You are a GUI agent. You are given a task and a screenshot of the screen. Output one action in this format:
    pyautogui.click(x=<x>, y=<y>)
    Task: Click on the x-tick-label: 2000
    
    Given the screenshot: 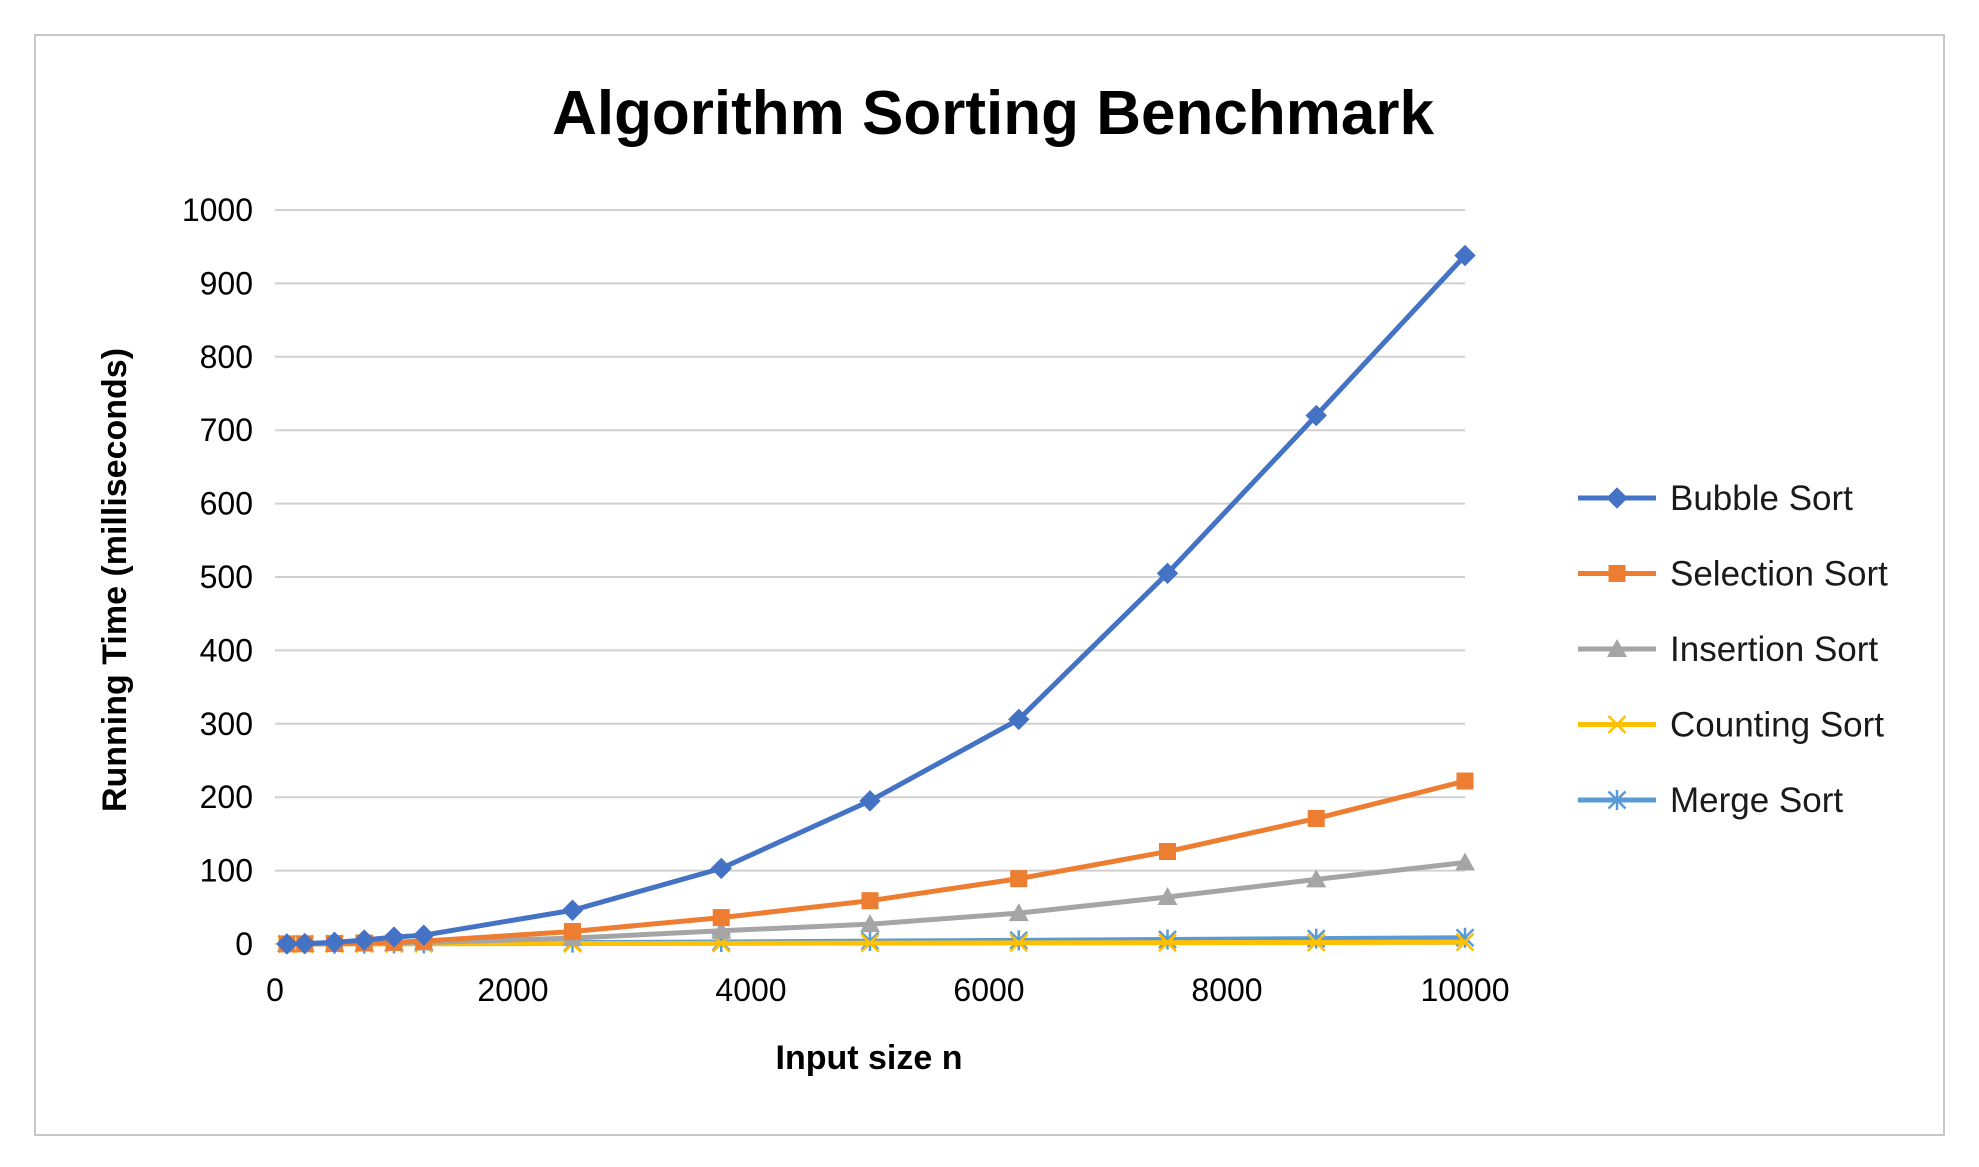 What is the action you would take?
    pyautogui.click(x=512, y=990)
    